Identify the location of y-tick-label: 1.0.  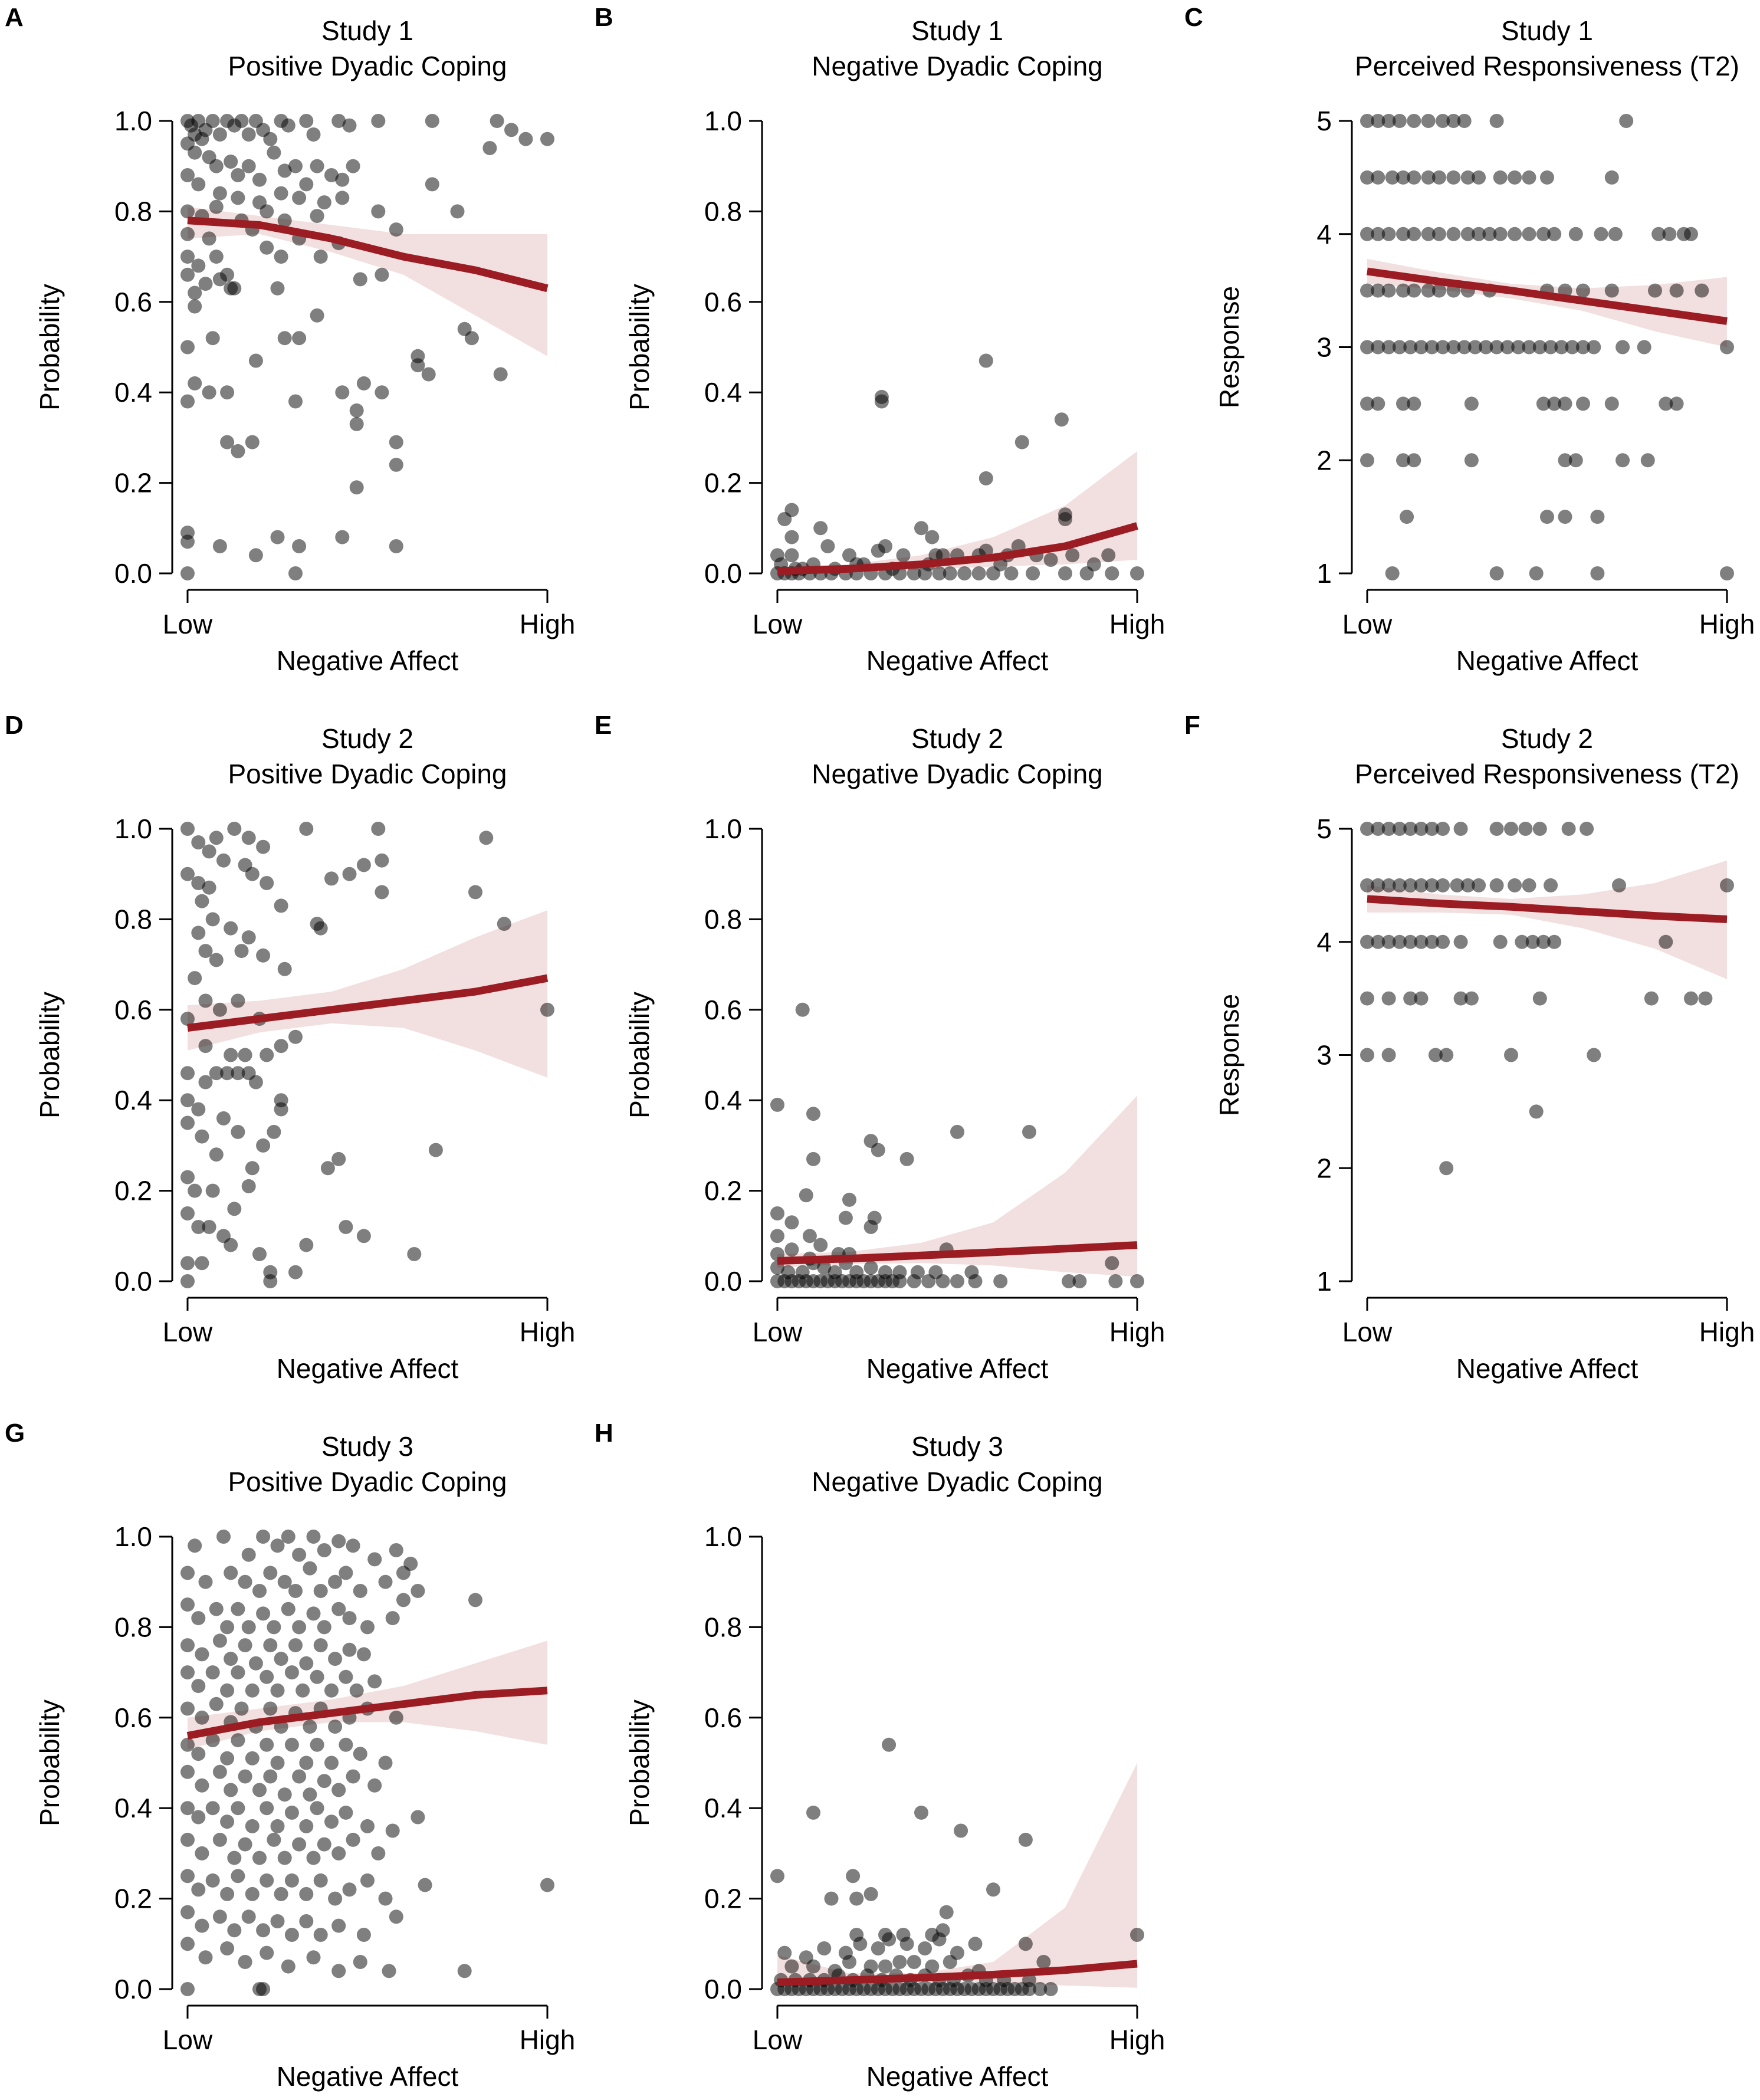
(133, 121).